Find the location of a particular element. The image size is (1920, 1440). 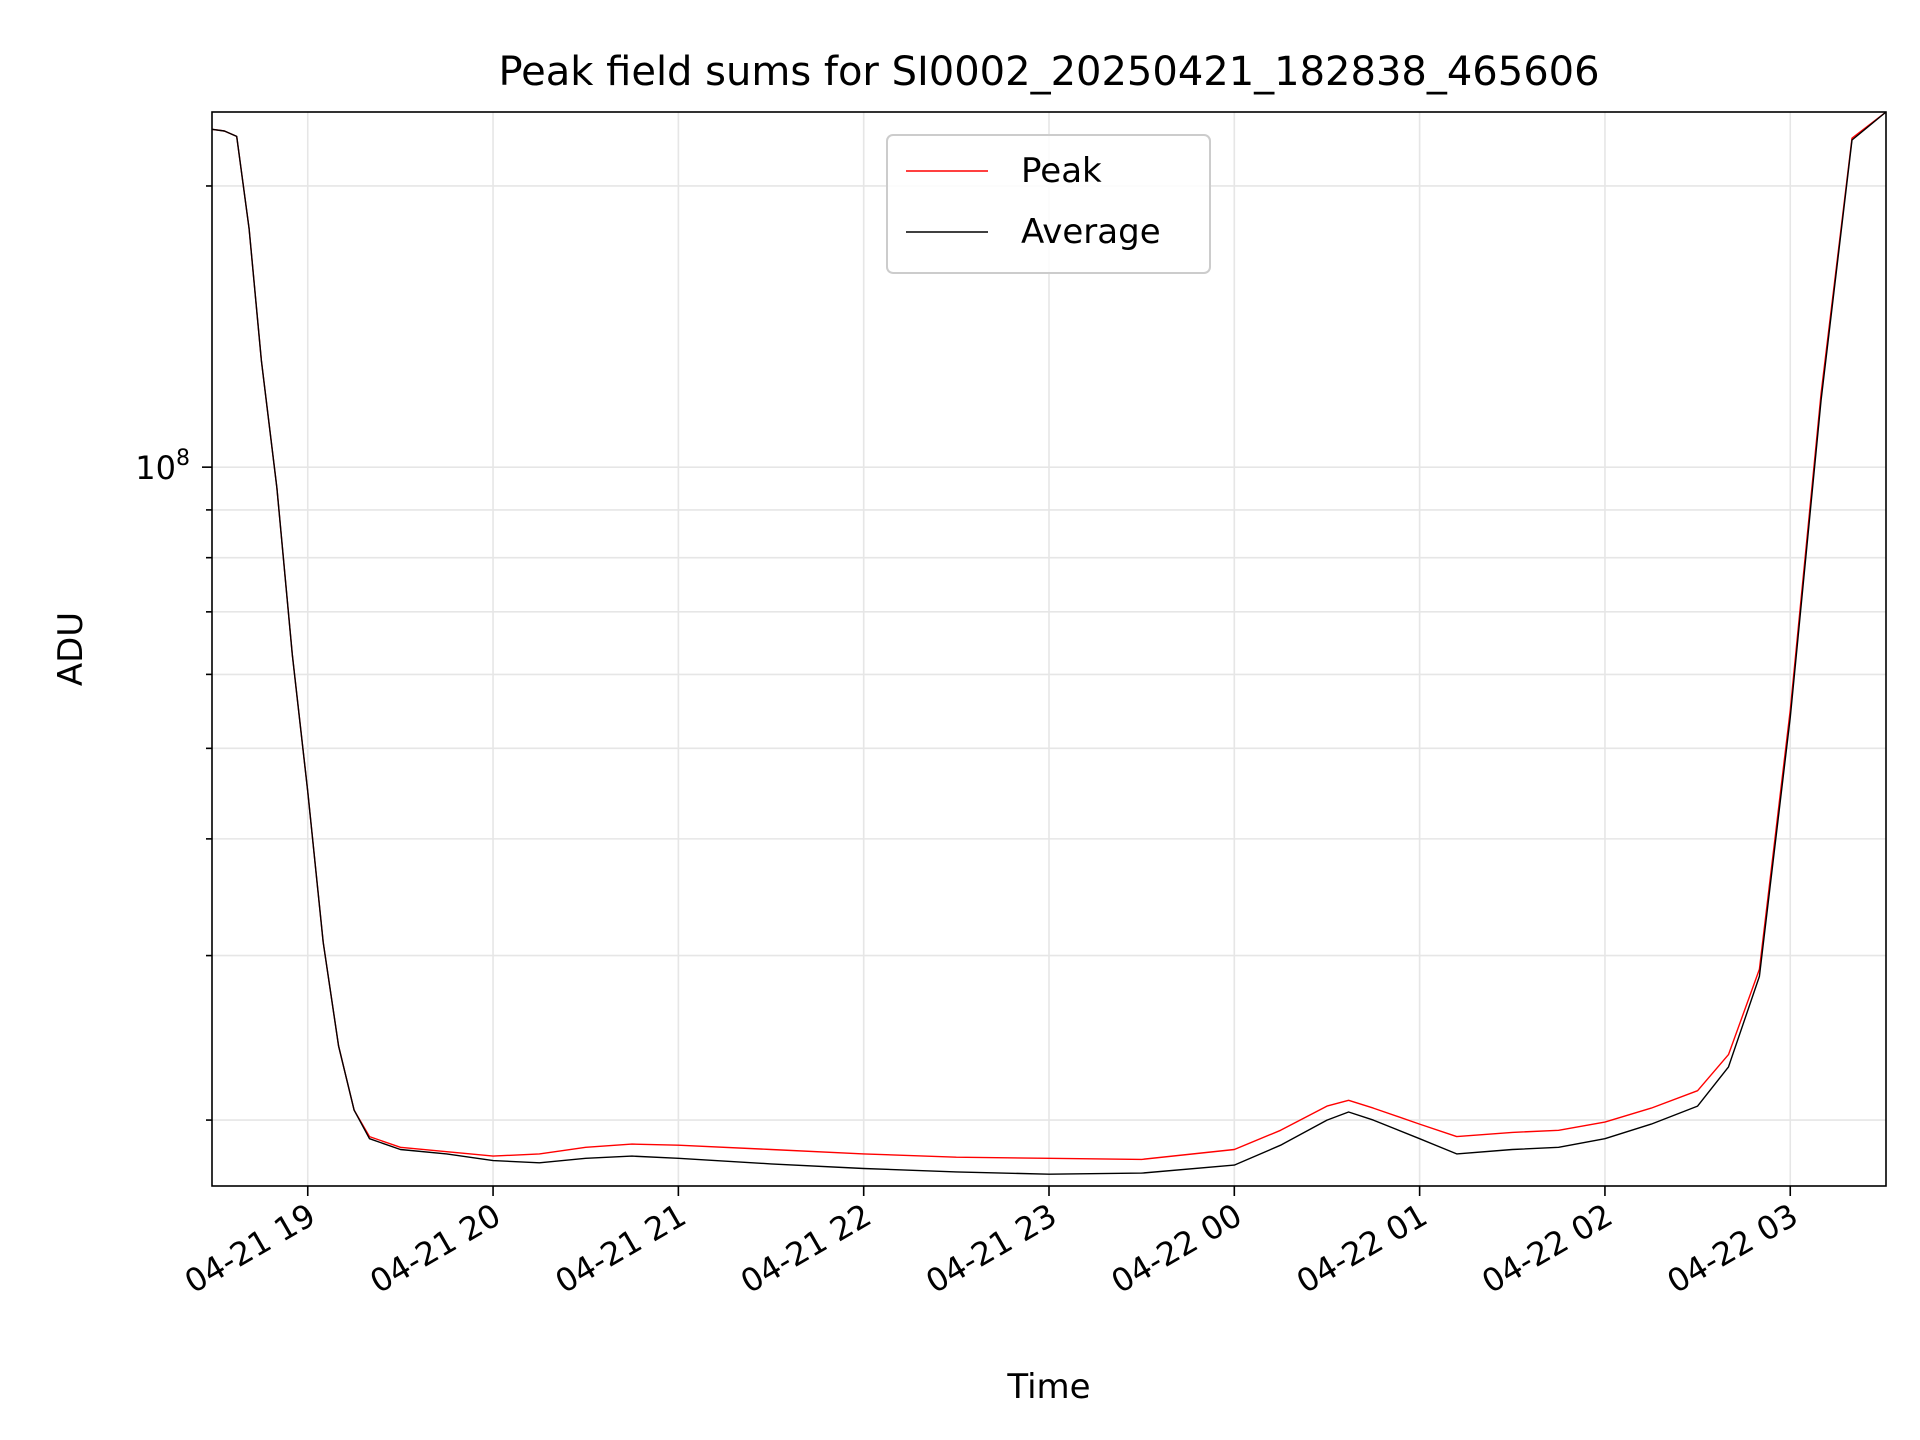

y-axis-label: ADU is located at coordinates (71, 649).